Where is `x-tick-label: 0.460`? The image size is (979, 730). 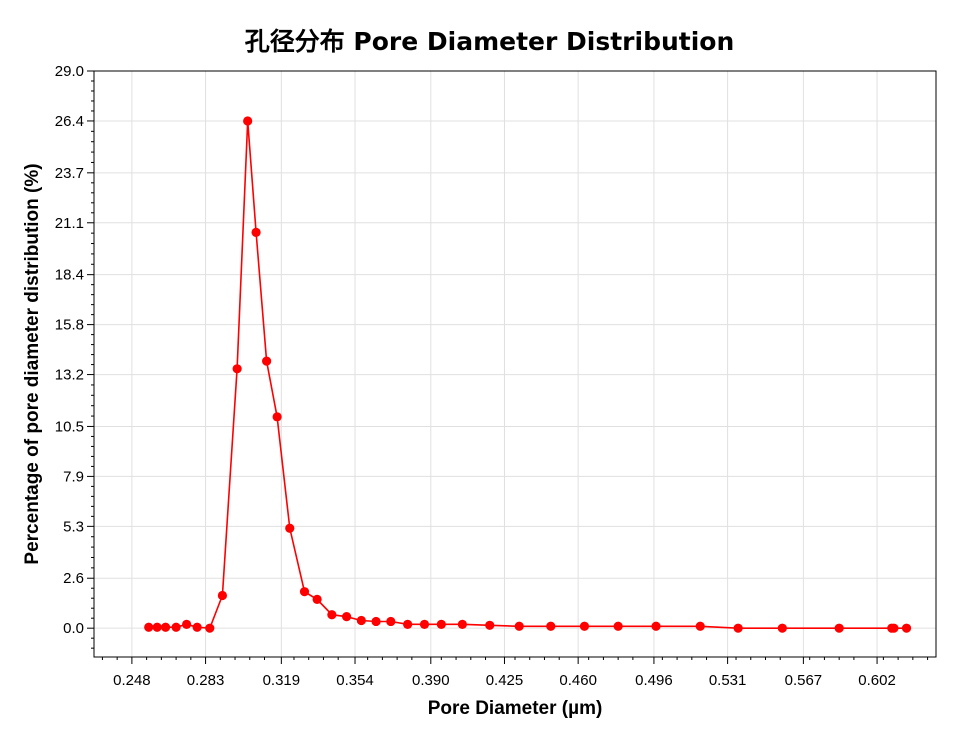 x-tick-label: 0.460 is located at coordinates (578, 680).